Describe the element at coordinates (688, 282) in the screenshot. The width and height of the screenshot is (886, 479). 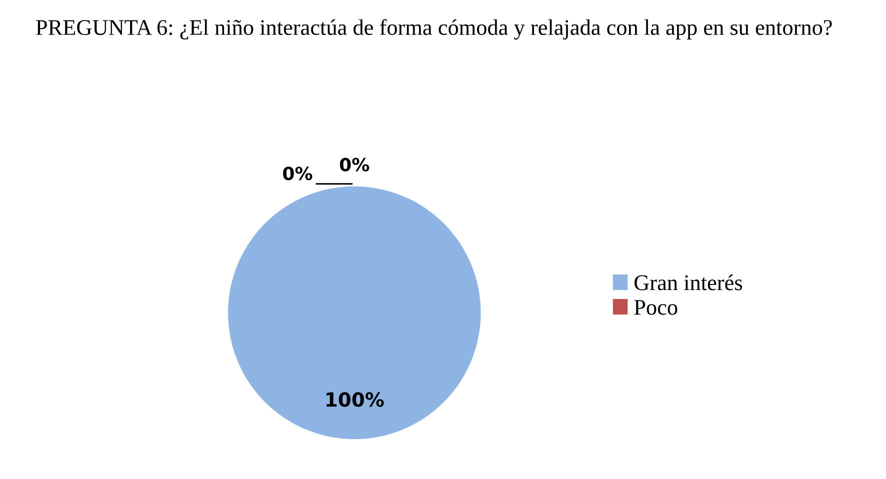
I see `legend-label: Gran interés` at that location.